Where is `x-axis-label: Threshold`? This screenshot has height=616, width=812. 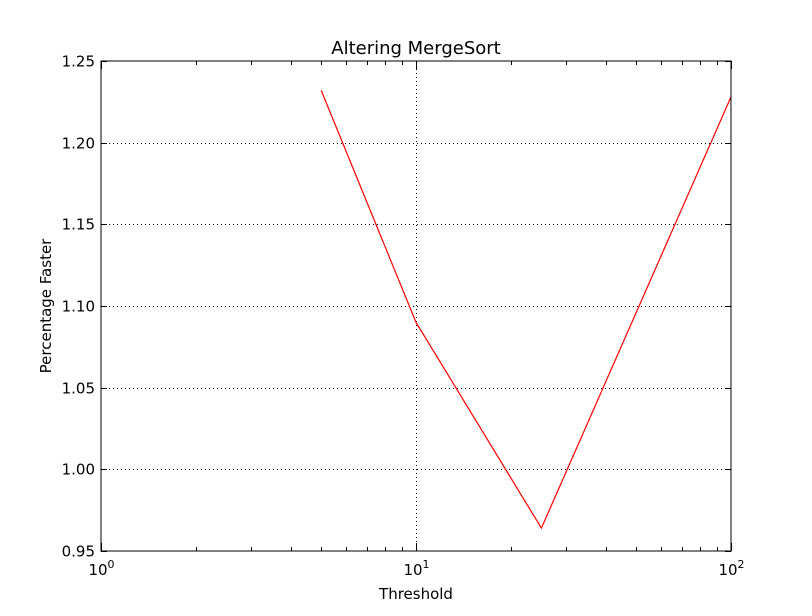 x-axis-label: Threshold is located at coordinates (415, 594).